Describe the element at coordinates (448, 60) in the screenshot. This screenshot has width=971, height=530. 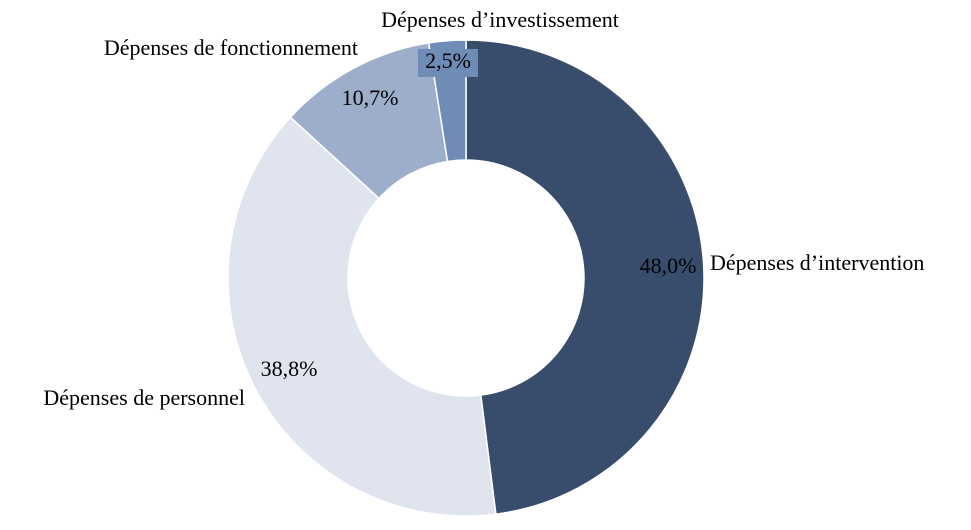
I see `value-label: 2,5%` at that location.